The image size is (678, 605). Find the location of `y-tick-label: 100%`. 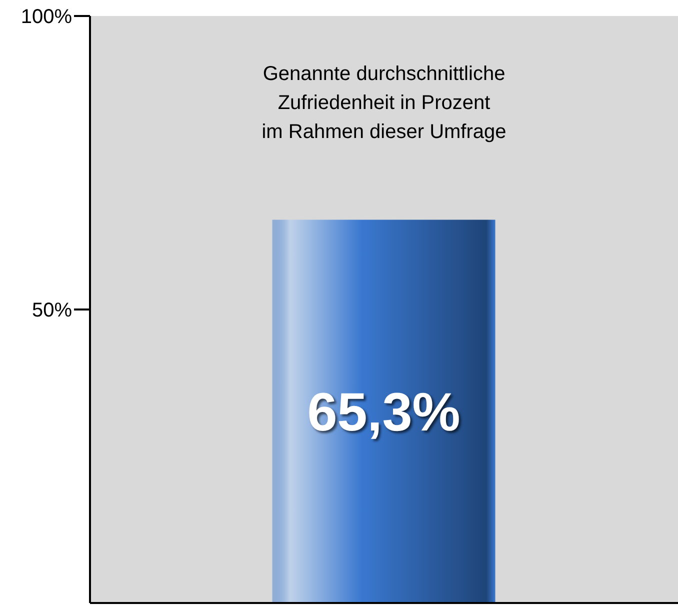

y-tick-label: 100% is located at coordinates (46, 17).